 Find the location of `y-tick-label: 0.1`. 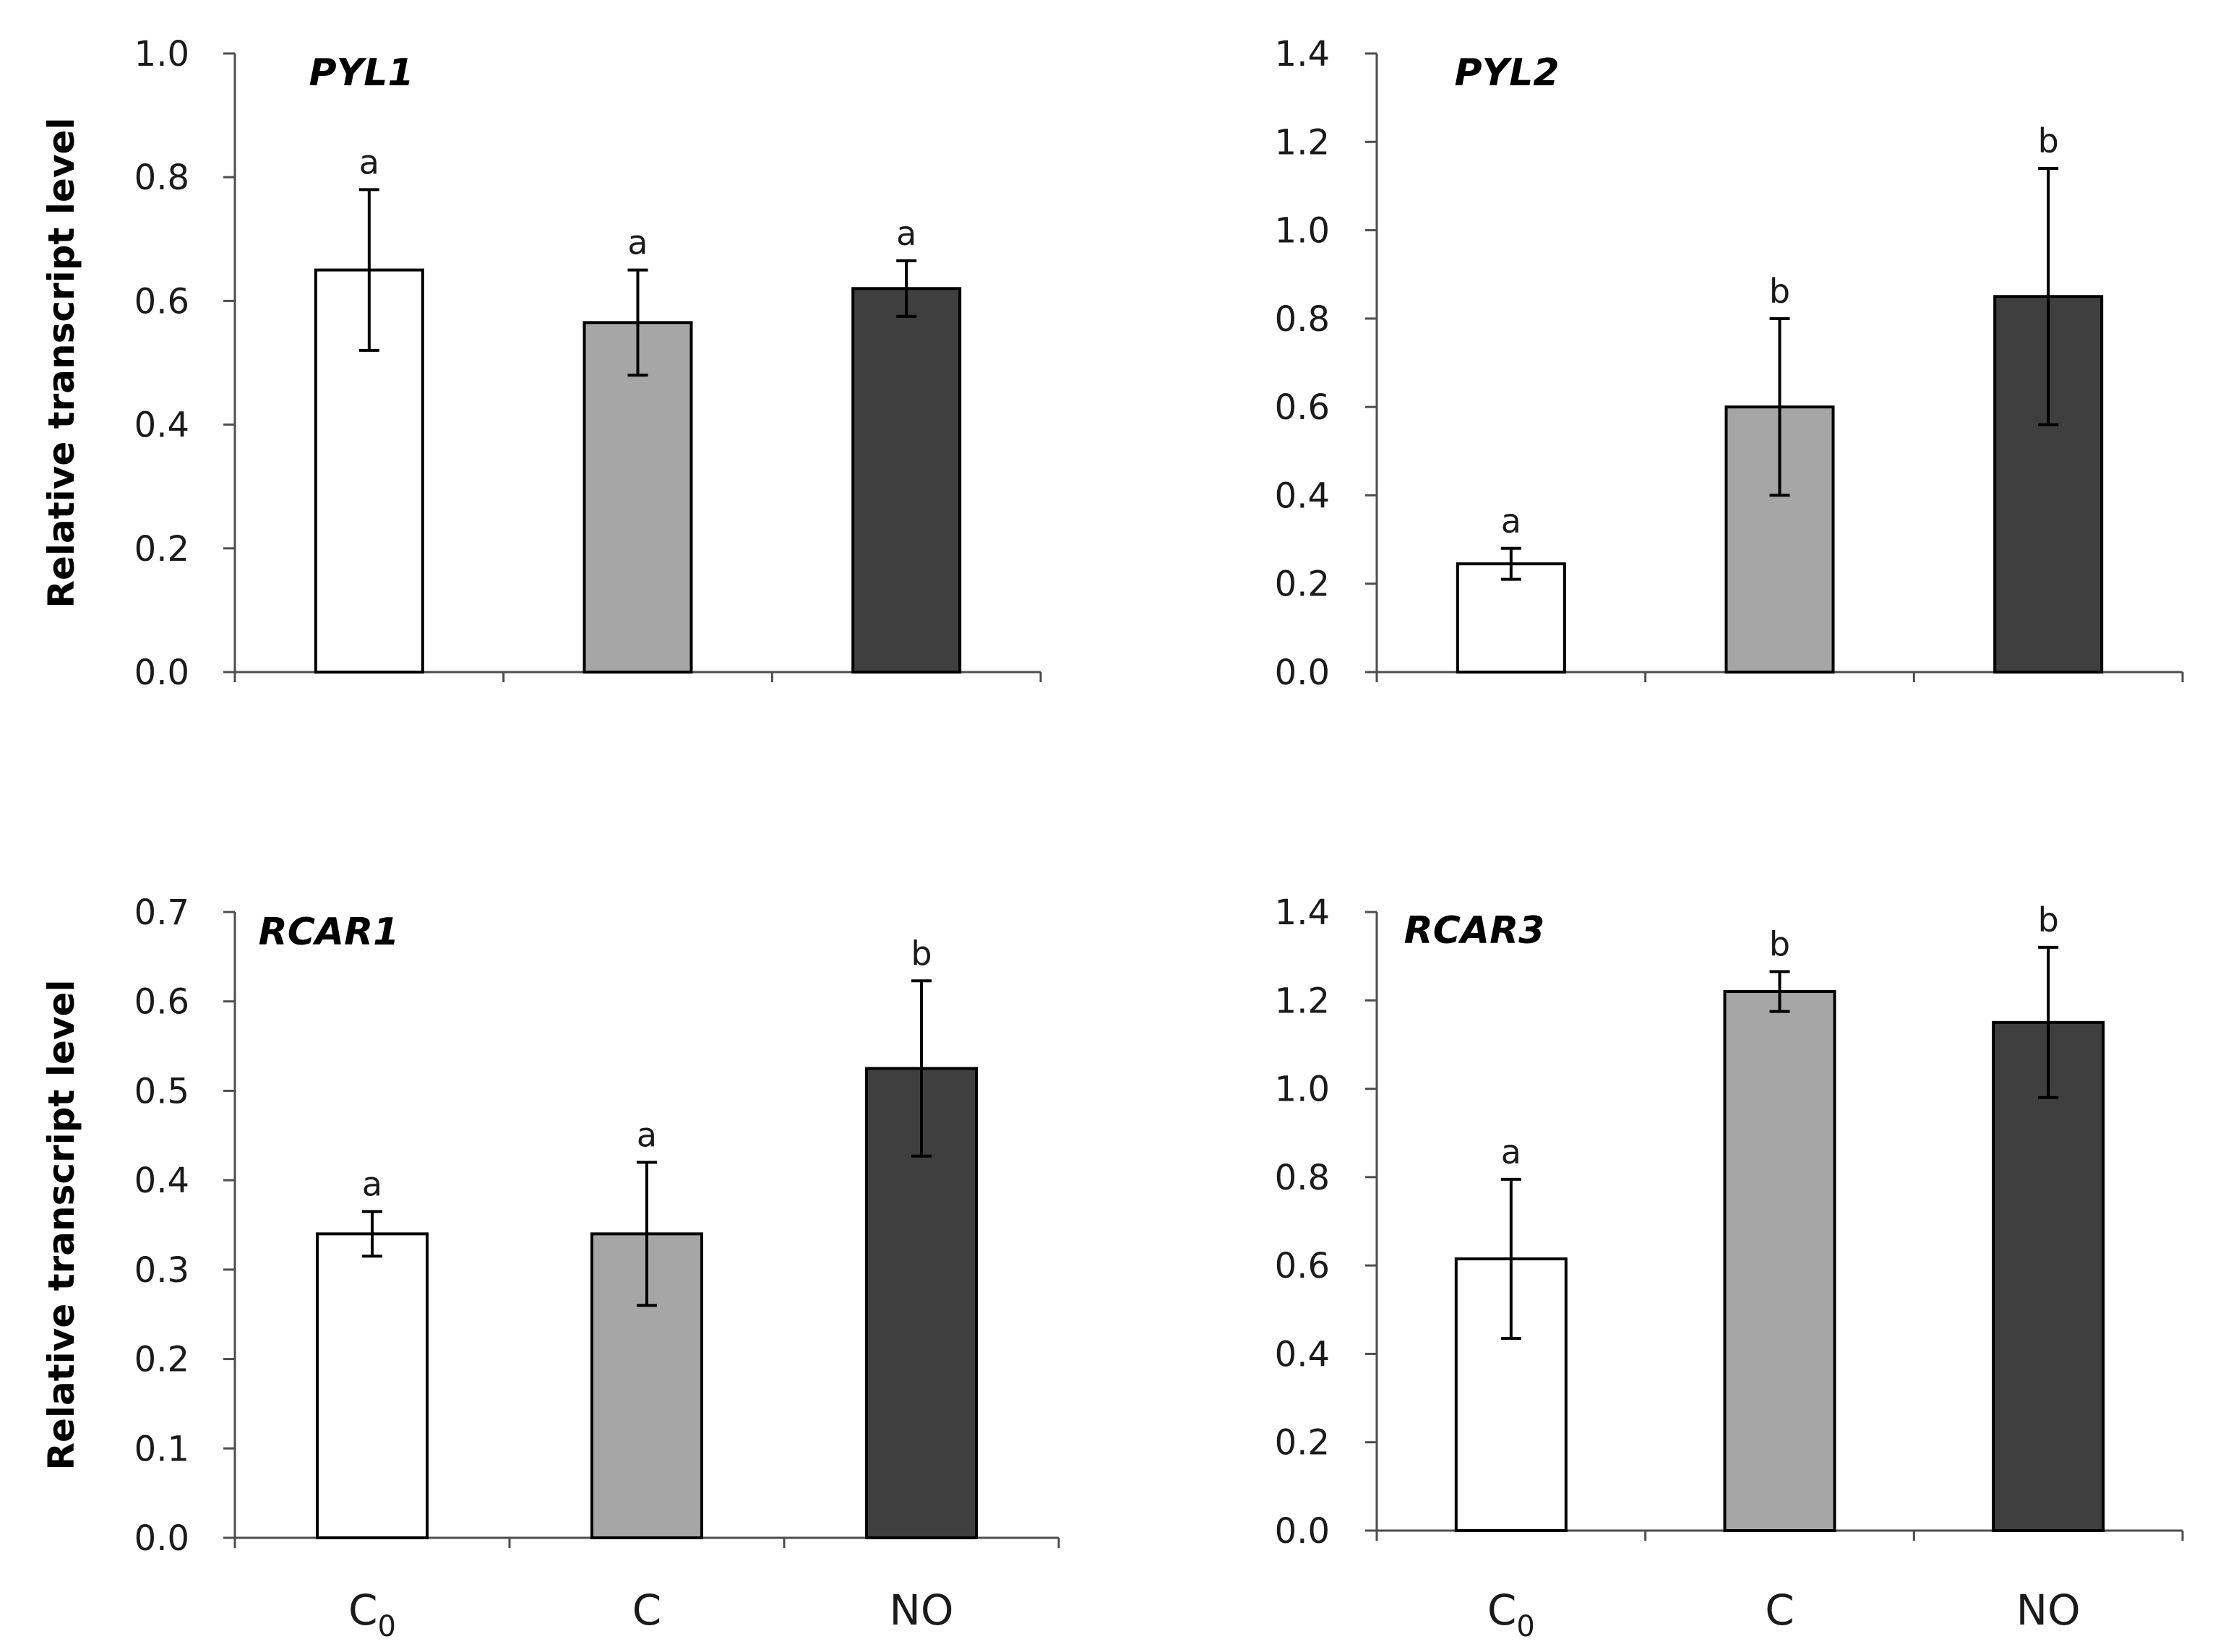

y-tick-label: 0.1 is located at coordinates (161, 1449).